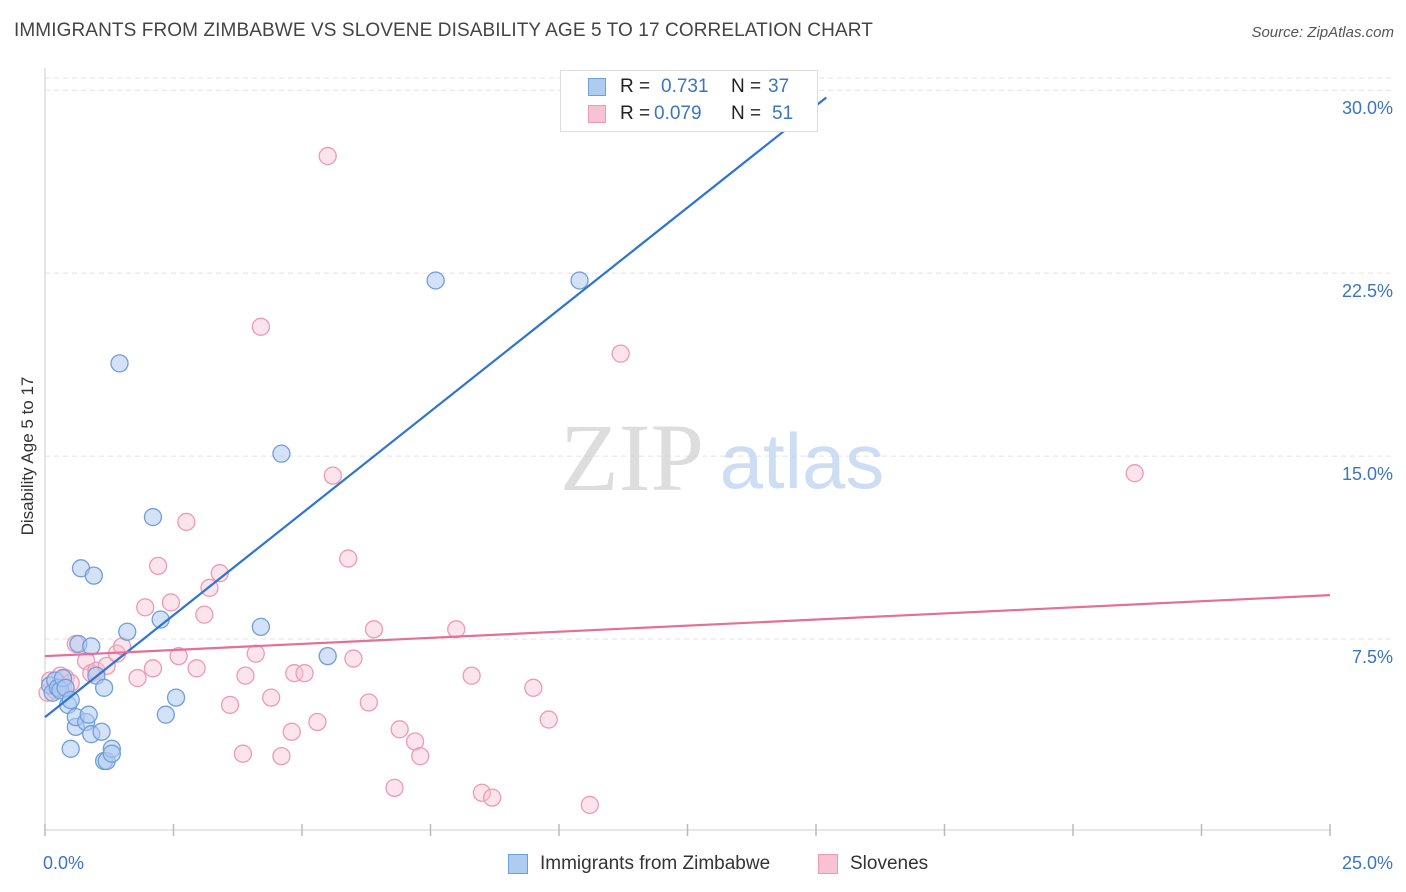 Image resolution: width=1406 pixels, height=892 pixels. Describe the element at coordinates (1367, 863) in the screenshot. I see `x-tick-label: 25.0%` at that location.